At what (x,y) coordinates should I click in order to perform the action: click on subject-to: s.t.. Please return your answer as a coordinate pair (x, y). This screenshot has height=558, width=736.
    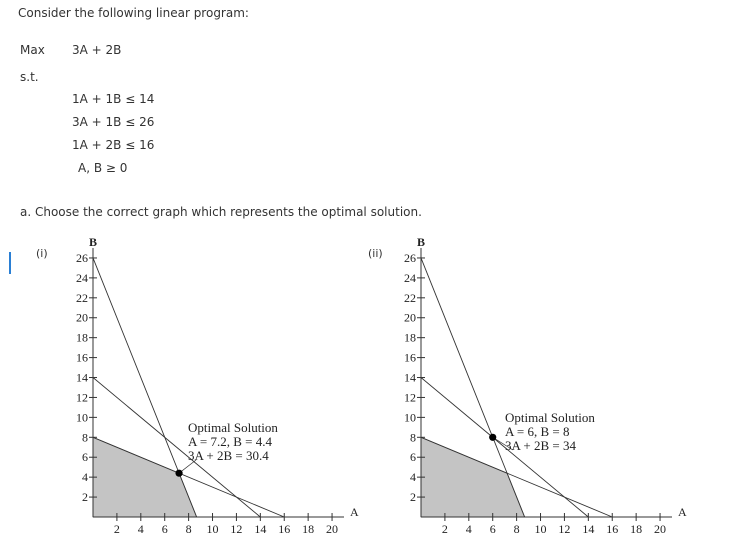
    Looking at the image, I should click on (29, 77).